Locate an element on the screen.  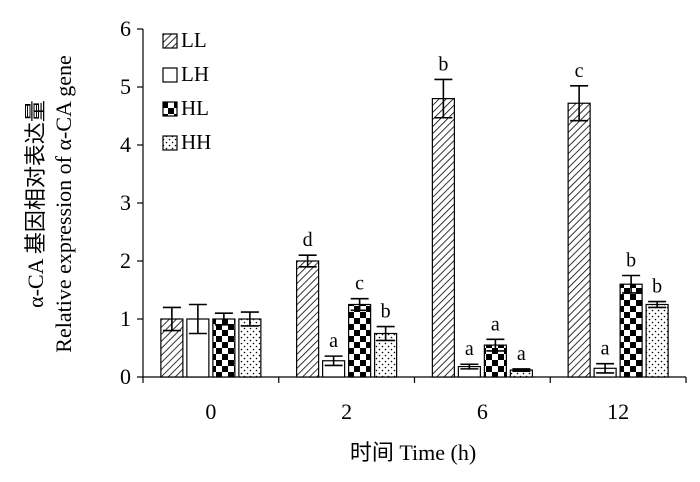
y-tick-label: 0 is located at coordinates (125, 376).